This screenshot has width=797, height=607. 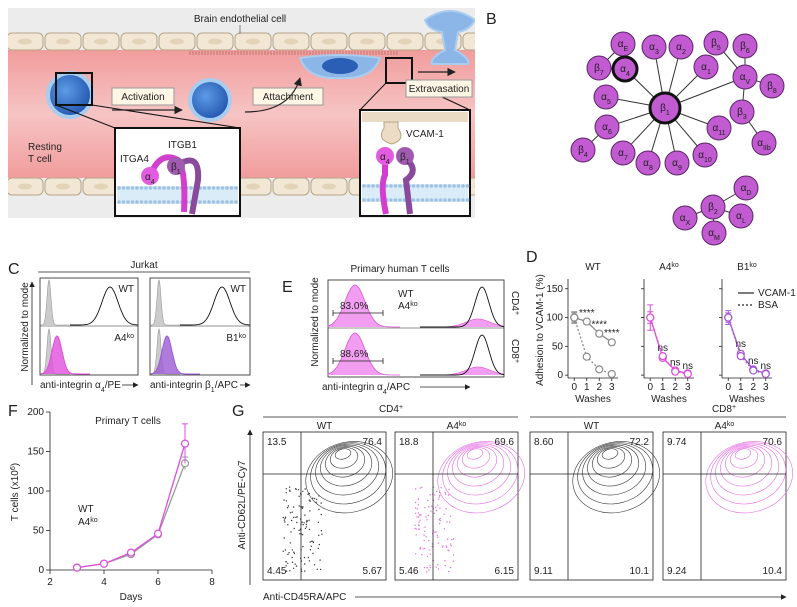 What do you see at coordinates (610, 132) in the screenshot?
I see `node-label-sub: 6` at bounding box center [610, 132].